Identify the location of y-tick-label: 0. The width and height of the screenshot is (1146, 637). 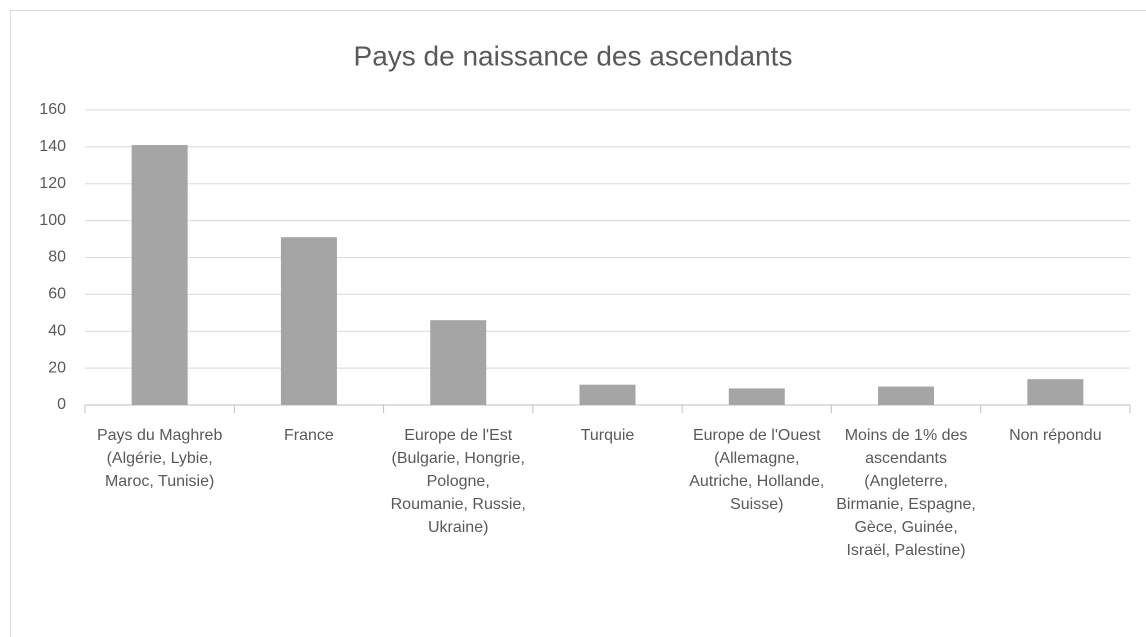
(61, 404).